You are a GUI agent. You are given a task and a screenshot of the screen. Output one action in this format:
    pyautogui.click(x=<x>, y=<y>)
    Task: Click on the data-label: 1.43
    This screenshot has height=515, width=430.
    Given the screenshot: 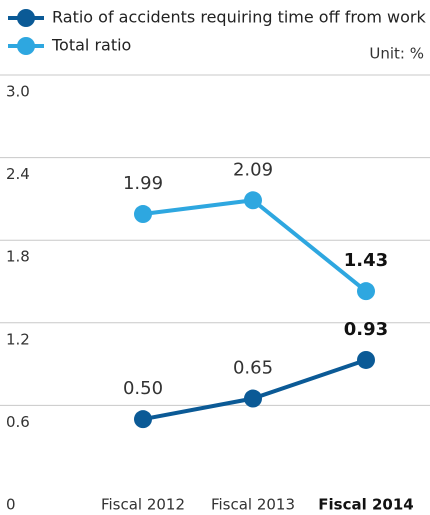 What is the action you would take?
    pyautogui.click(x=366, y=260)
    